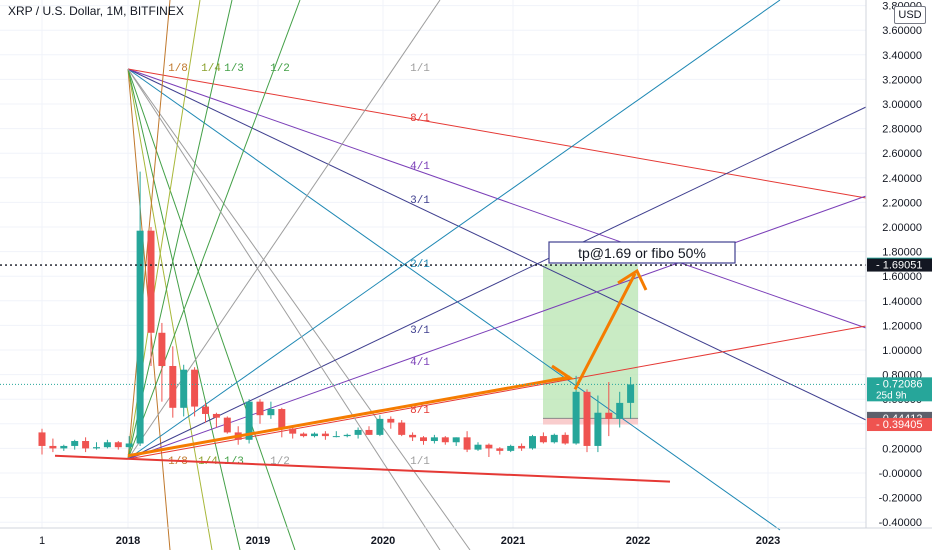 This screenshot has height=555, width=932. What do you see at coordinates (902, 277) in the screenshot?
I see `price-tick: 1.60000` at bounding box center [902, 277].